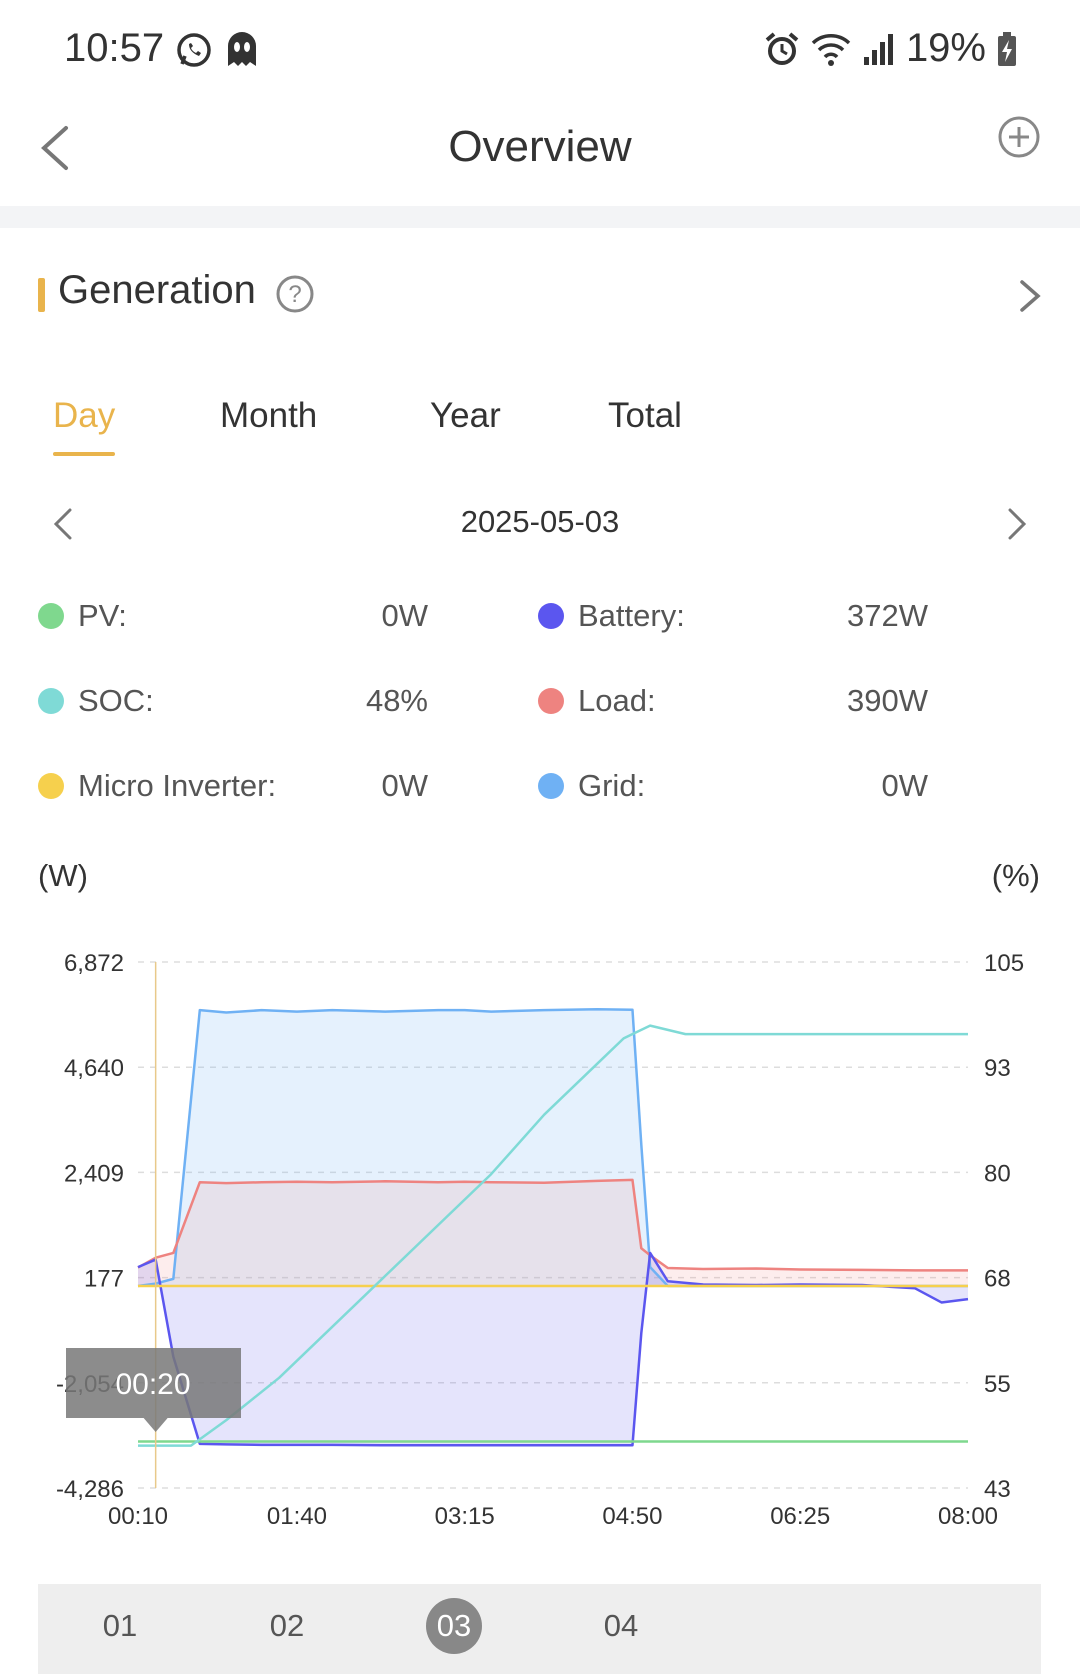  What do you see at coordinates (621, 1625) in the screenshot?
I see `pager-item-04: 04` at bounding box center [621, 1625].